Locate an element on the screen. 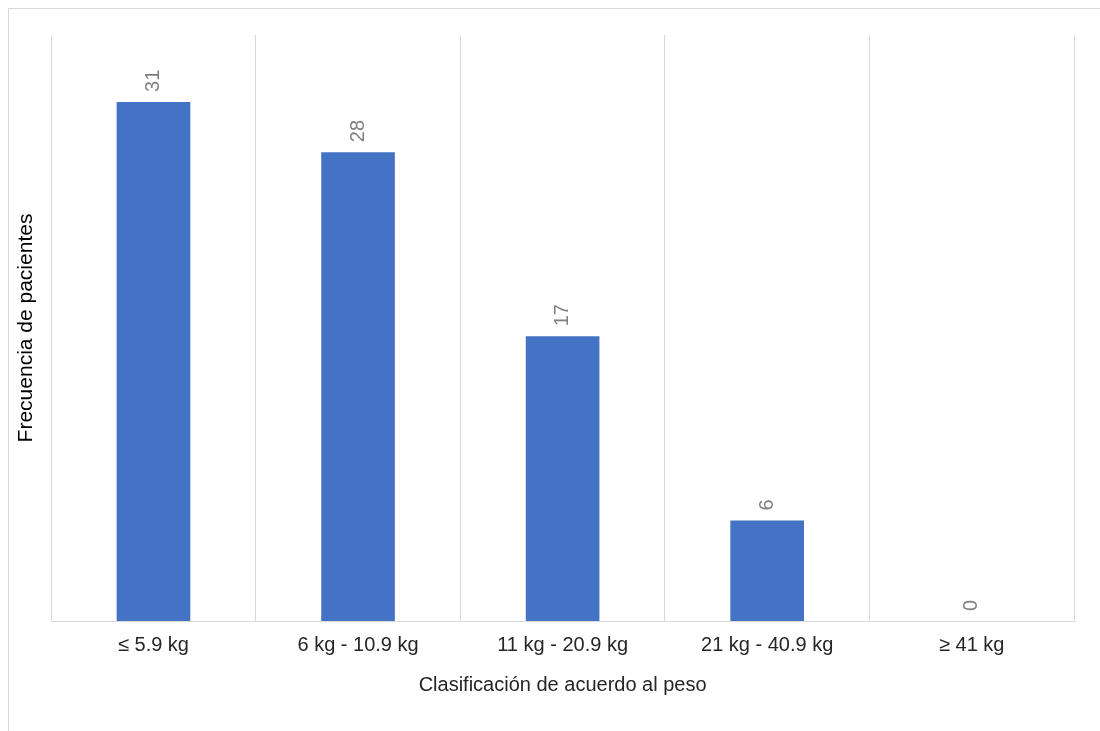 The height and width of the screenshot is (731, 1100). y-axis-title: Frecuencia de pacientes is located at coordinates (25, 328).